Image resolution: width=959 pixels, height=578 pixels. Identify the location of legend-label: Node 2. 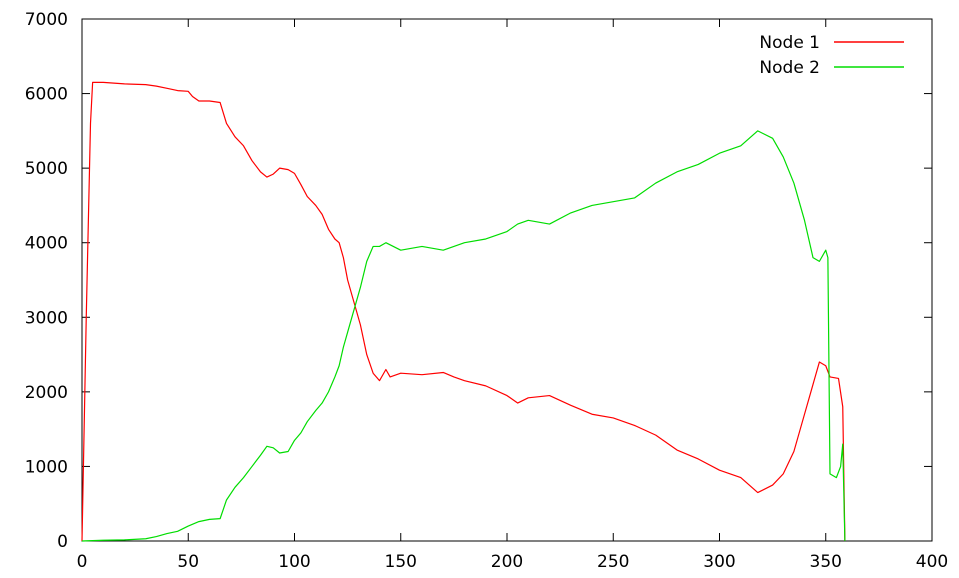
(789, 68).